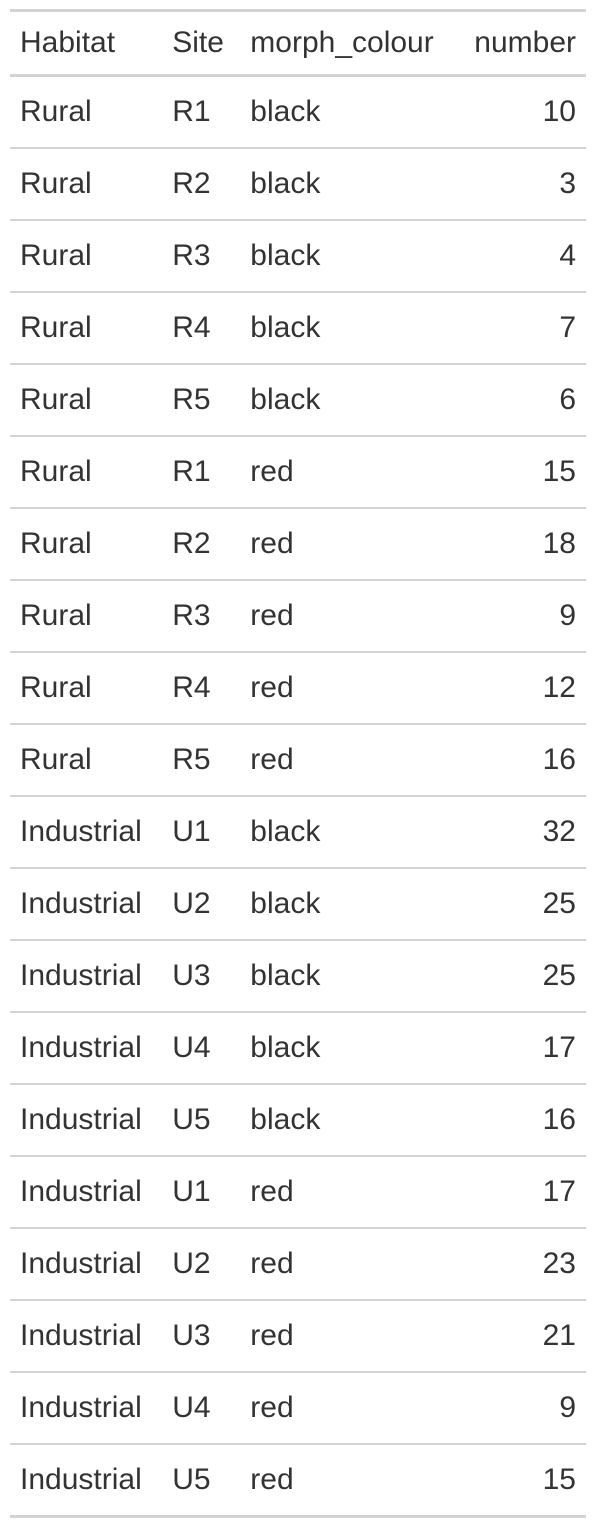 Image resolution: width=596 pixels, height=1530 pixels. What do you see at coordinates (198, 42) in the screenshot?
I see `column-header-site: Site` at bounding box center [198, 42].